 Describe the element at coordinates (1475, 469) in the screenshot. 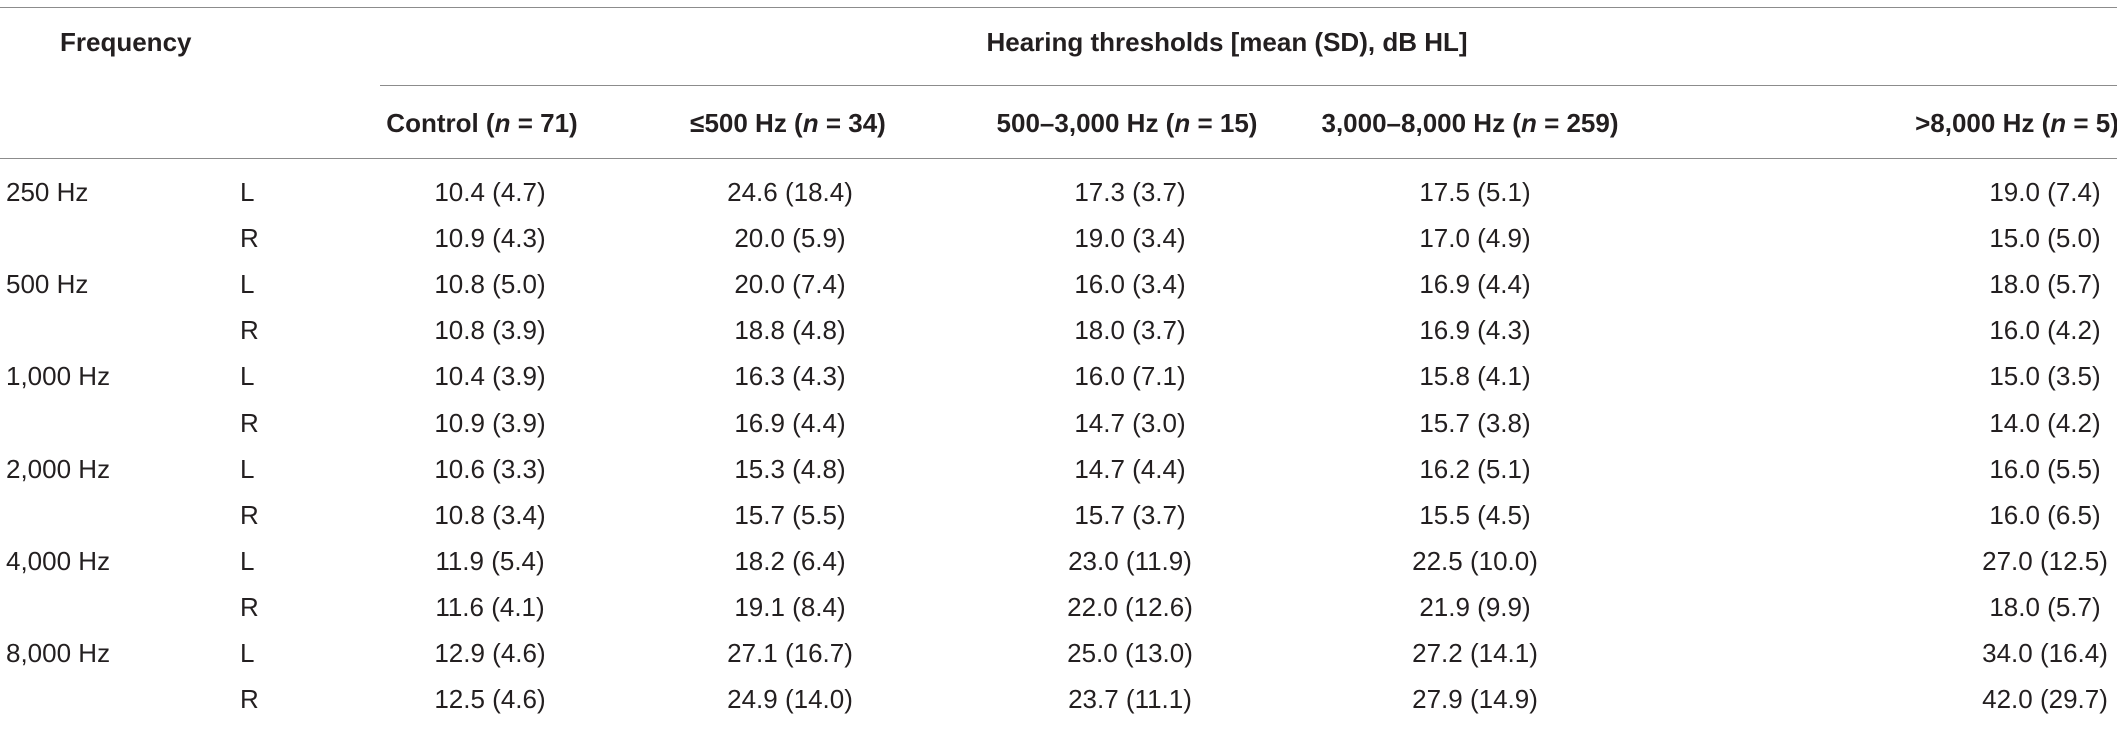

I see `value-cell: 16.2 (5.1)` at that location.